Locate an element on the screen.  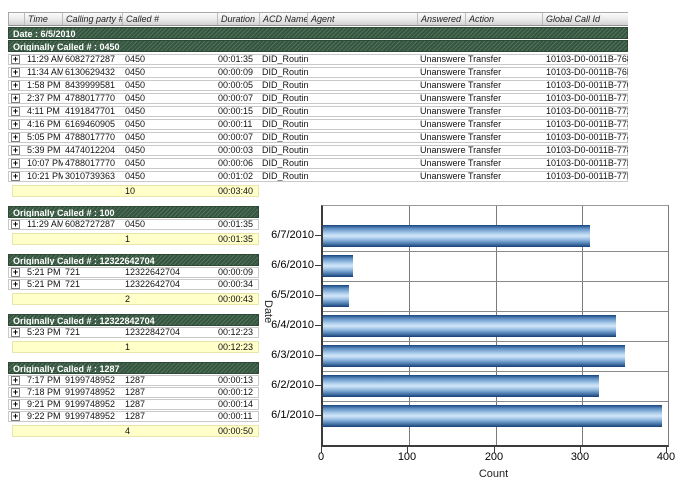
time-cell: 1:58 PM is located at coordinates (44, 85).